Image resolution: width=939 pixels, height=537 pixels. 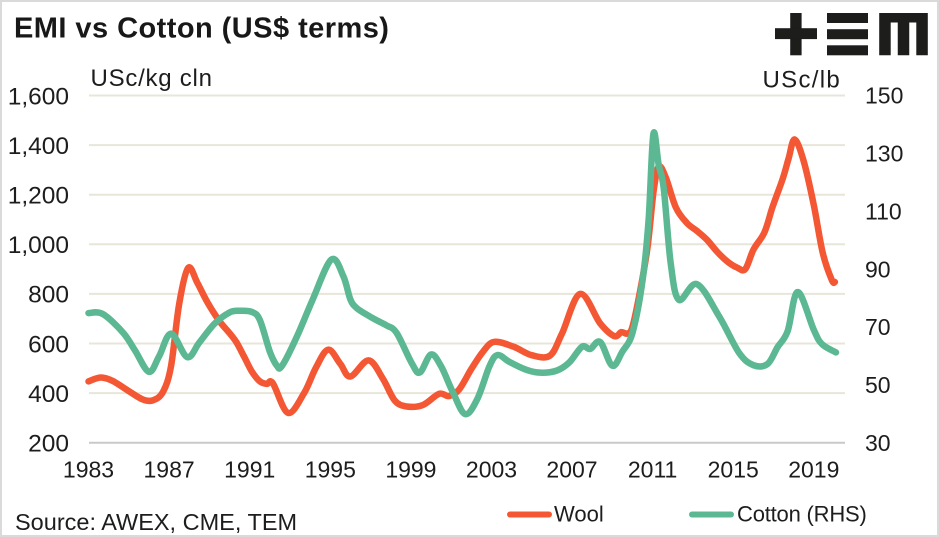 What do you see at coordinates (884, 154) in the screenshot?
I see `svg-text: 130` at bounding box center [884, 154].